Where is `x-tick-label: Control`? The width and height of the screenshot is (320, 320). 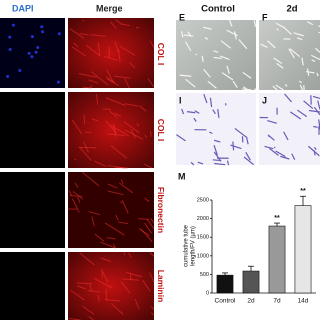
x-tick-label: Control is located at coordinates (226, 301).